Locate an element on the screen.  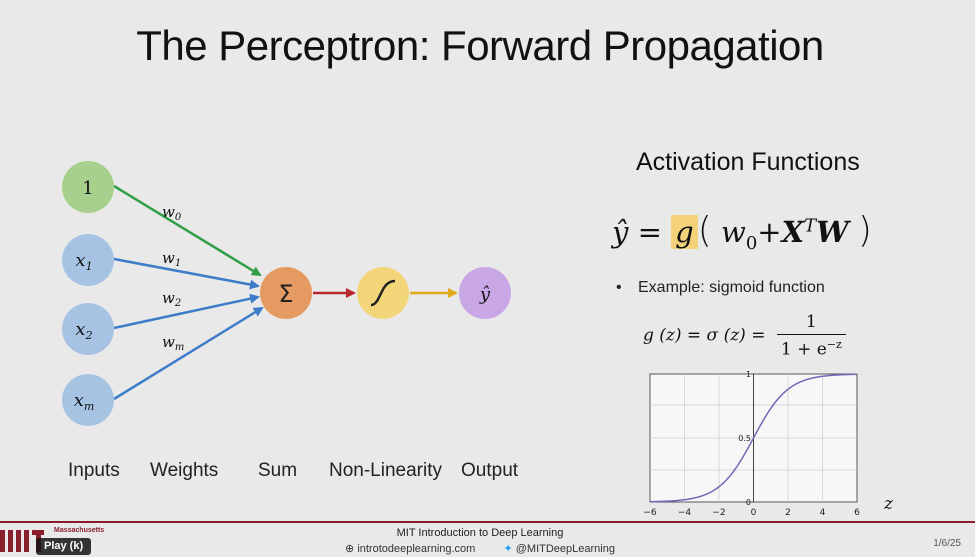
x-tick-label: 0 is located at coordinates (754, 513).